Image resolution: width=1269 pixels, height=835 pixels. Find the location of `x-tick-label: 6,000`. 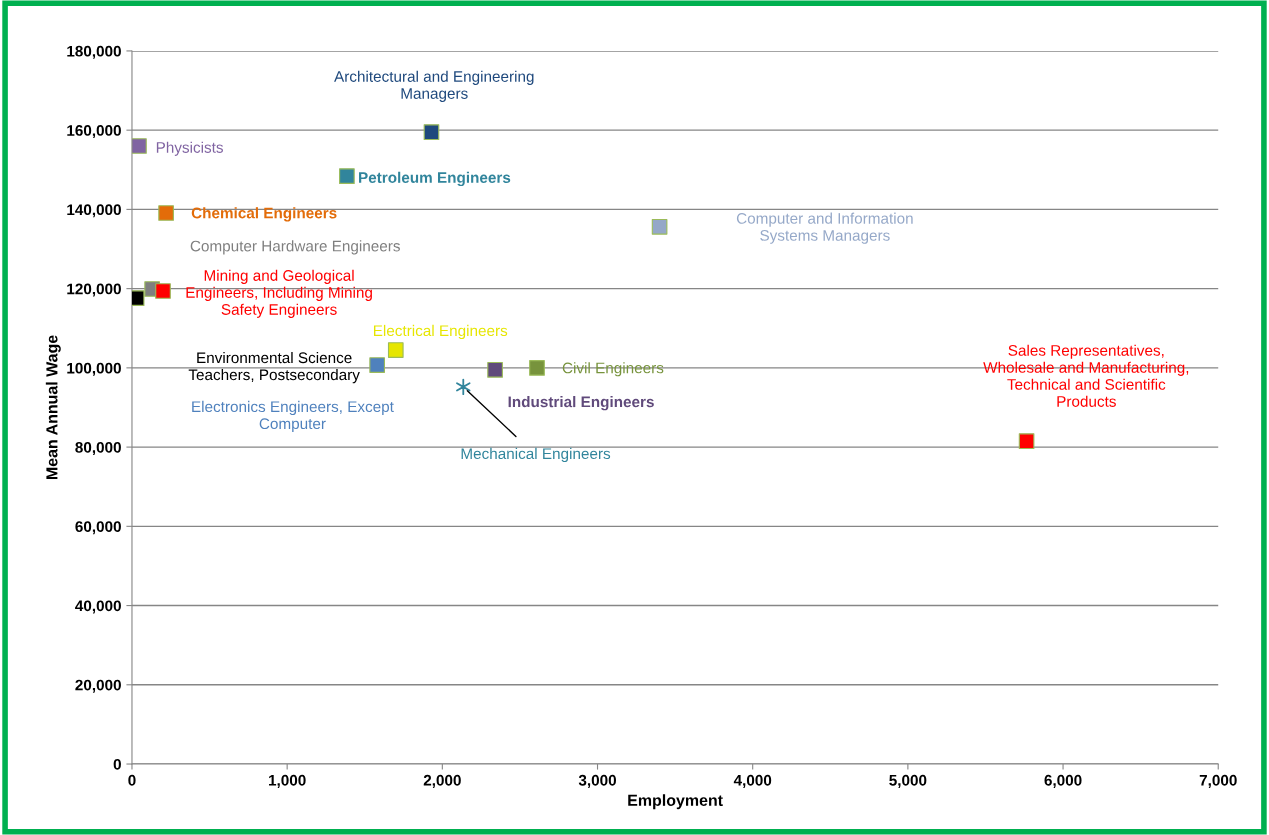

x-tick-label: 6,000 is located at coordinates (1063, 781).